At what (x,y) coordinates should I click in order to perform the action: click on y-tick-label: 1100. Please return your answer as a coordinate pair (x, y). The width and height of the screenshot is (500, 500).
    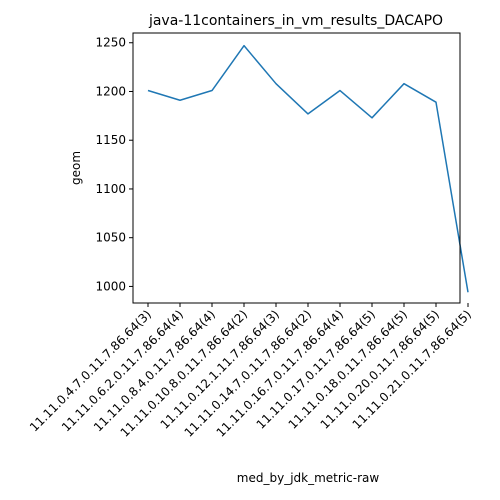
    Looking at the image, I should click on (110, 189).